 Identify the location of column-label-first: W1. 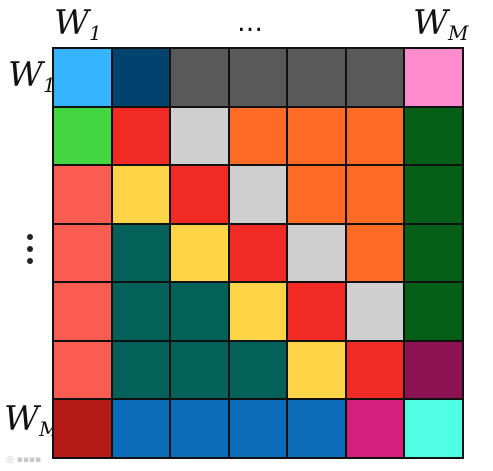
(78, 24).